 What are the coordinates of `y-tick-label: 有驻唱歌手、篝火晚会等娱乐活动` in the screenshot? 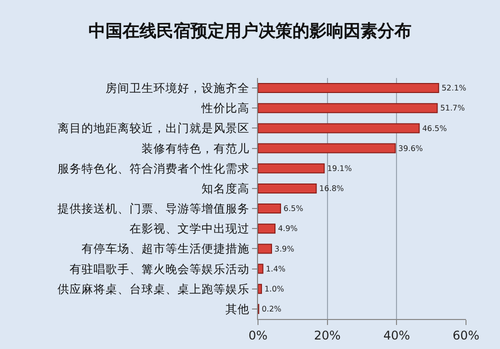 It's located at (160, 269).